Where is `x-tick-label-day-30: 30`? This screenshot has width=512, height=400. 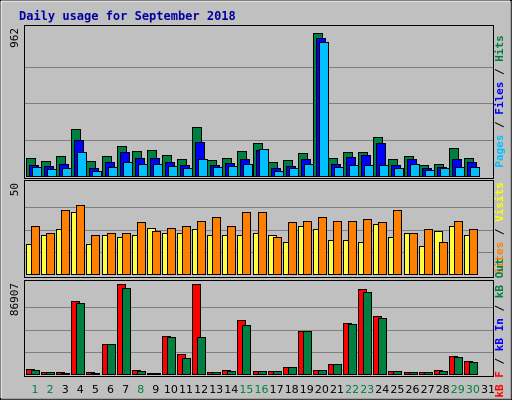
x-tick-label-day-30: 30 is located at coordinates (473, 389).